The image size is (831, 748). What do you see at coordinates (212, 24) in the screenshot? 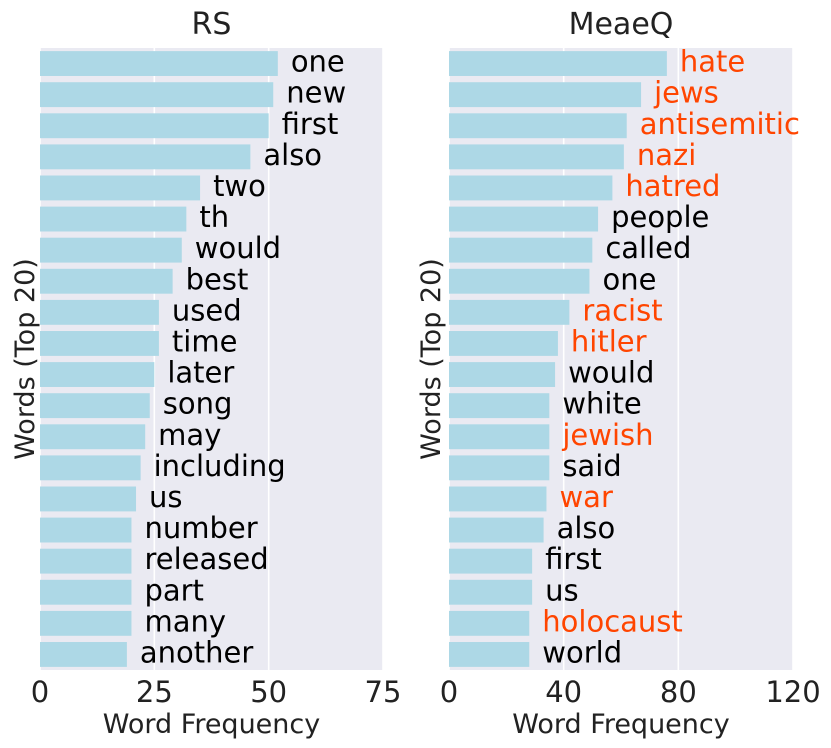
I see `rs-title: RS` at bounding box center [212, 24].